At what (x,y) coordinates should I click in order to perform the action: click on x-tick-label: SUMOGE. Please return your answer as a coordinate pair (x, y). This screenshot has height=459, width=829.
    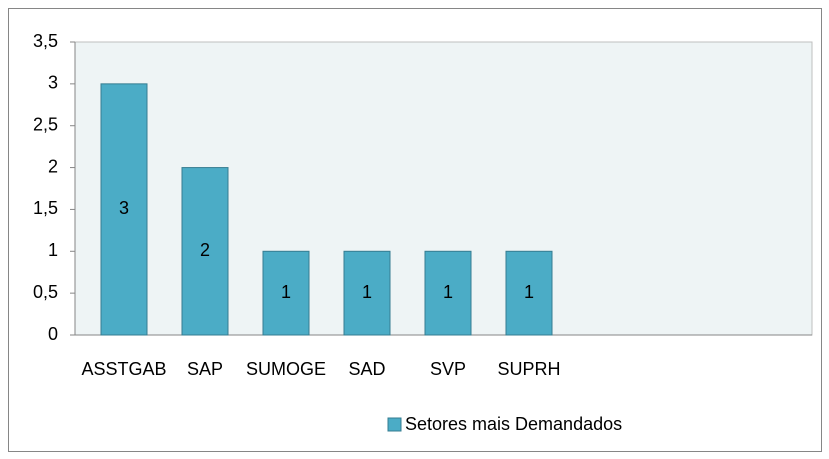
    Looking at the image, I should click on (286, 369).